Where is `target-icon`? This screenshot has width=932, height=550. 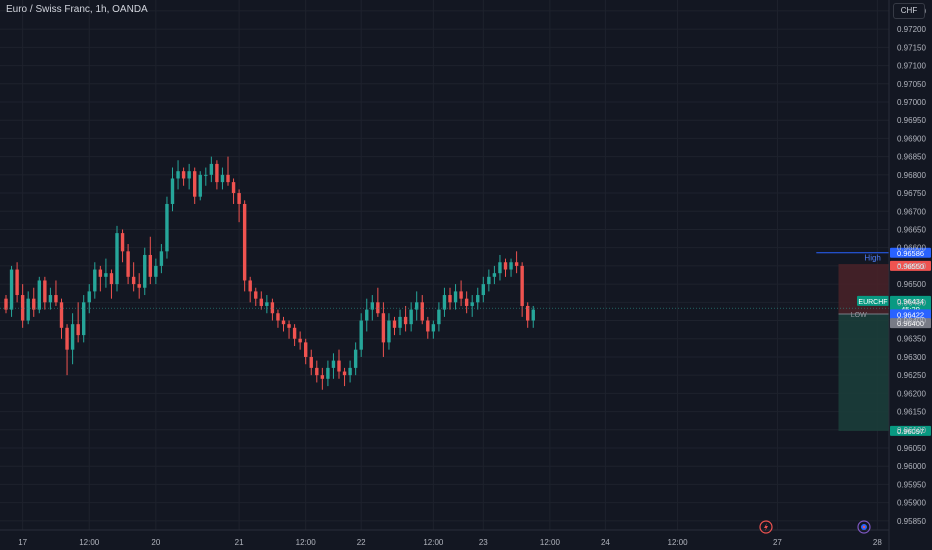 target-icon is located at coordinates (864, 527).